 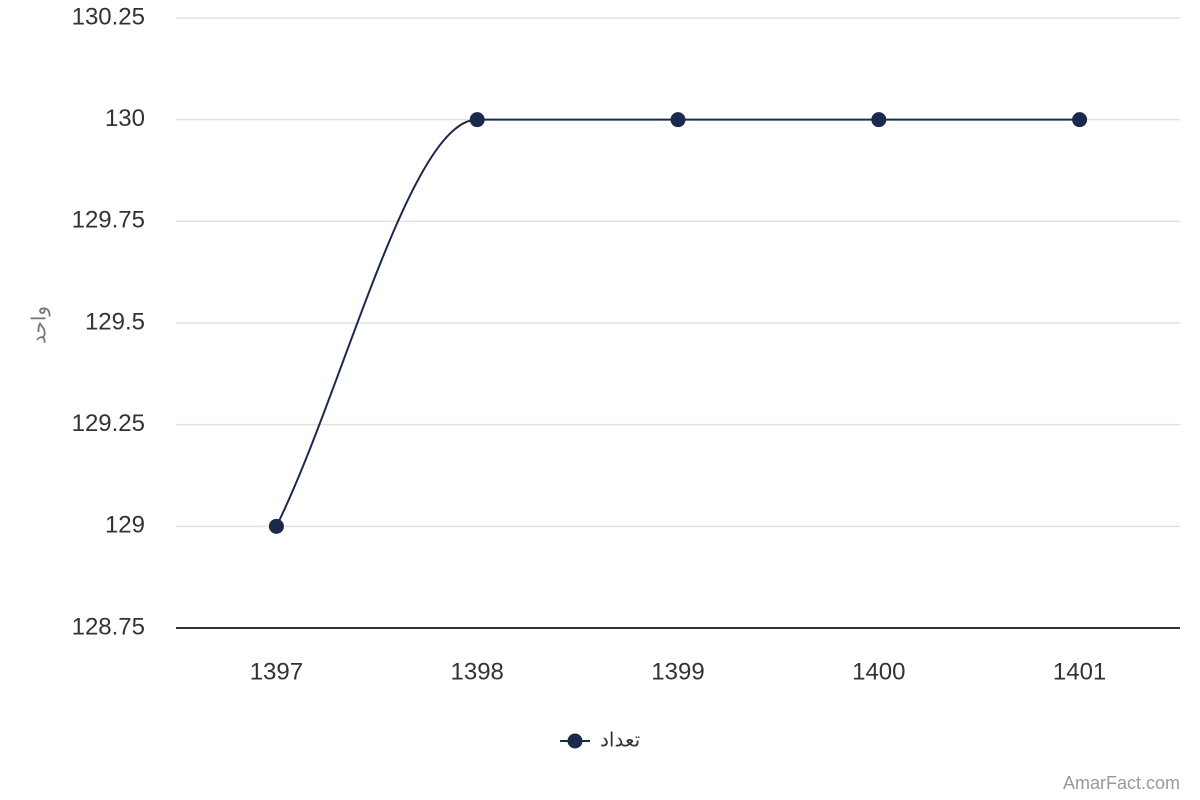 I want to click on y-axis-label: واحد, so click(x=39, y=325).